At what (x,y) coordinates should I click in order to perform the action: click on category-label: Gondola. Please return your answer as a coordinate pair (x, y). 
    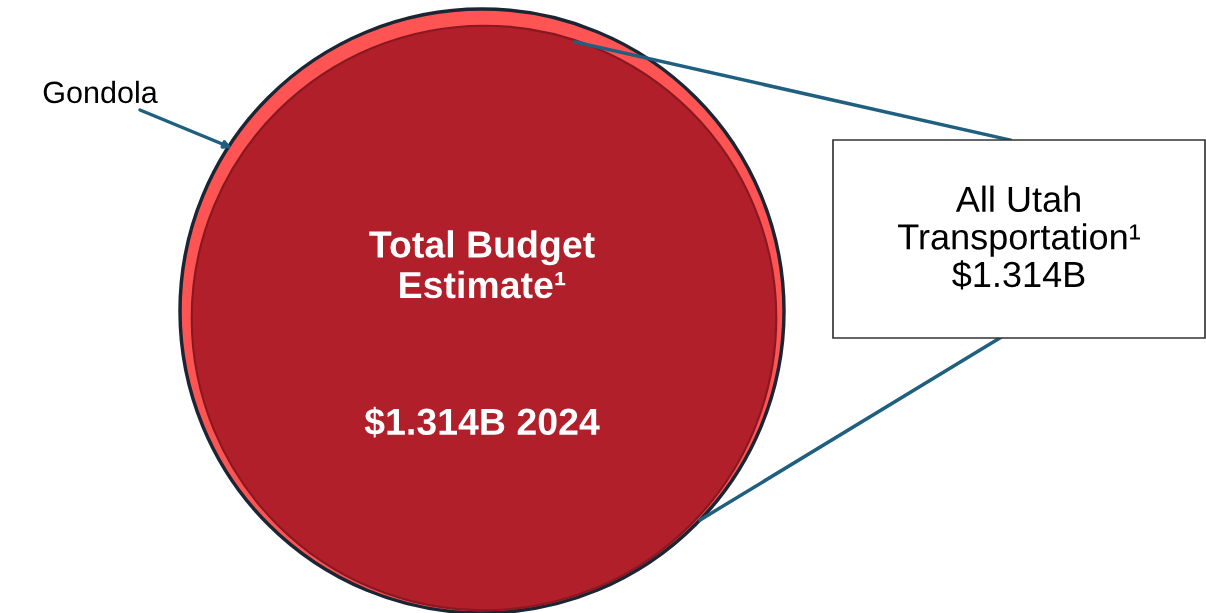
    Looking at the image, I should click on (100, 92).